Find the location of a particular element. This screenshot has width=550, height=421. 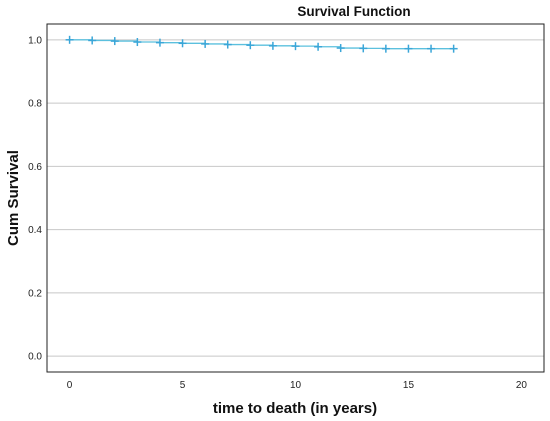

y-tick-label: 0.8 is located at coordinates (35, 104).